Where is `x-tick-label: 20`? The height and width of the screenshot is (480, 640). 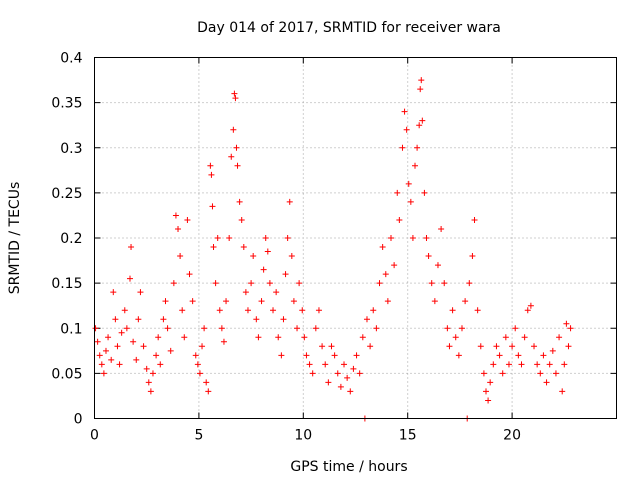
x-tick-label: 20 is located at coordinates (512, 436).